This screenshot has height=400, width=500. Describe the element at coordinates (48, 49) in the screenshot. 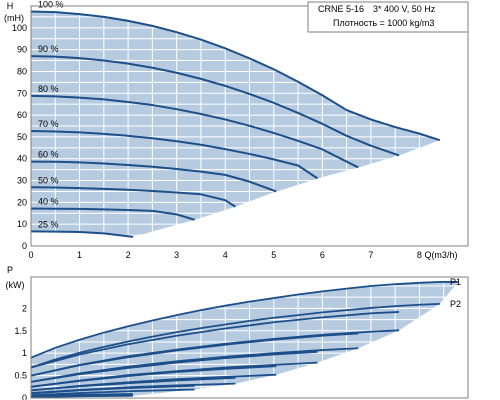

I see `speed-label-90-pct: 90 %` at that location.